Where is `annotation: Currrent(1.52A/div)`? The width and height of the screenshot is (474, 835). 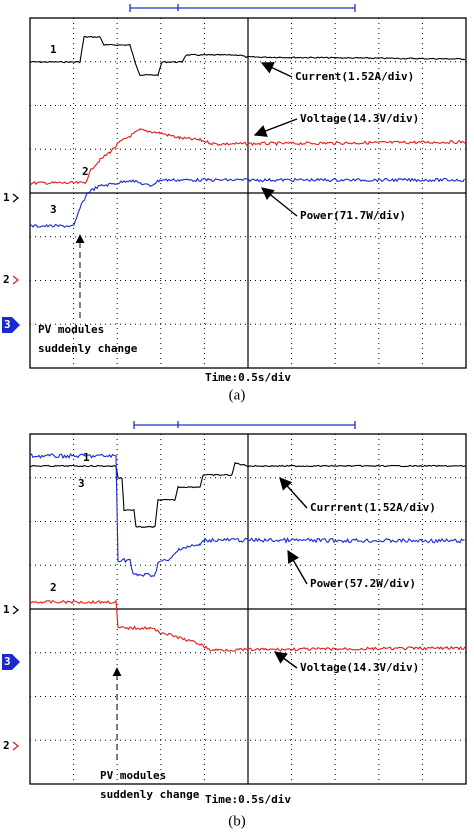 annotation: Currrent(1.52A/div) is located at coordinates (373, 507).